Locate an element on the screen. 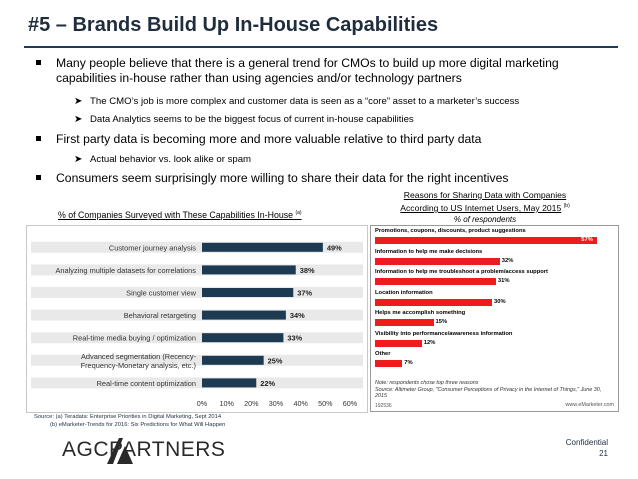 The image size is (638, 479). company-logo-text: AGCPARTNERS is located at coordinates (144, 449).